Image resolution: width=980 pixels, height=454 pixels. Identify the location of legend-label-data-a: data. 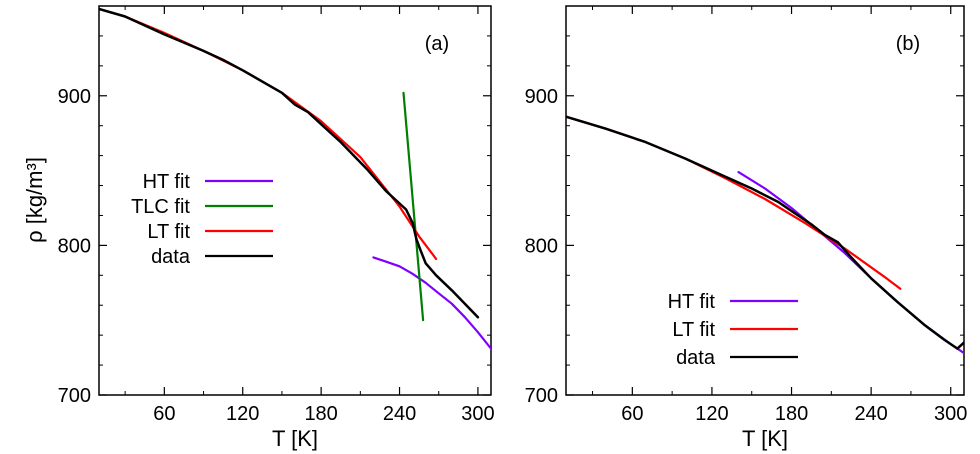
(171, 257).